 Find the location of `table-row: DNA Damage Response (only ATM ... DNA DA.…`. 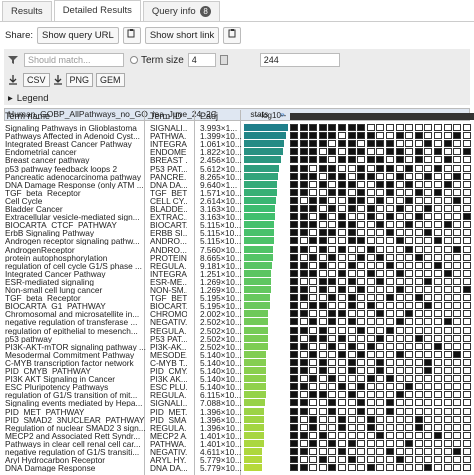

table-row: DNA Damage Response (only ATM ... DNA DA.… is located at coordinates (239, 184).